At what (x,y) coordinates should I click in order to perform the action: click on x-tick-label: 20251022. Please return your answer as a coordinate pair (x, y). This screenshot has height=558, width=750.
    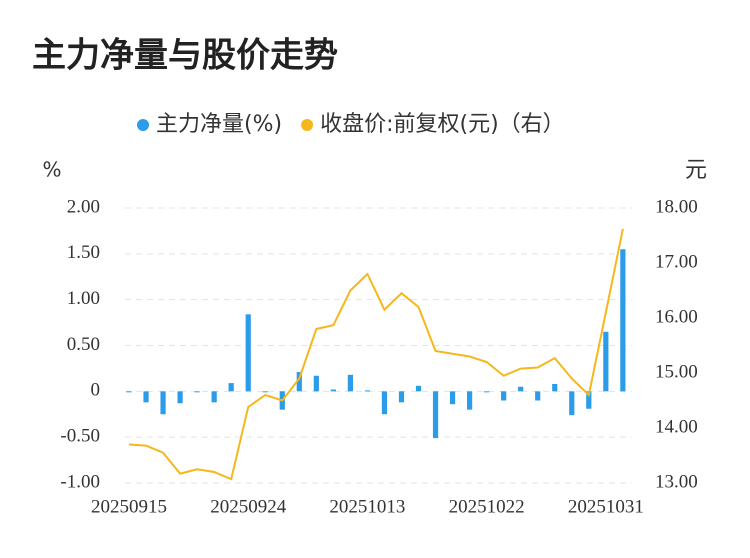
    Looking at the image, I should click on (487, 506).